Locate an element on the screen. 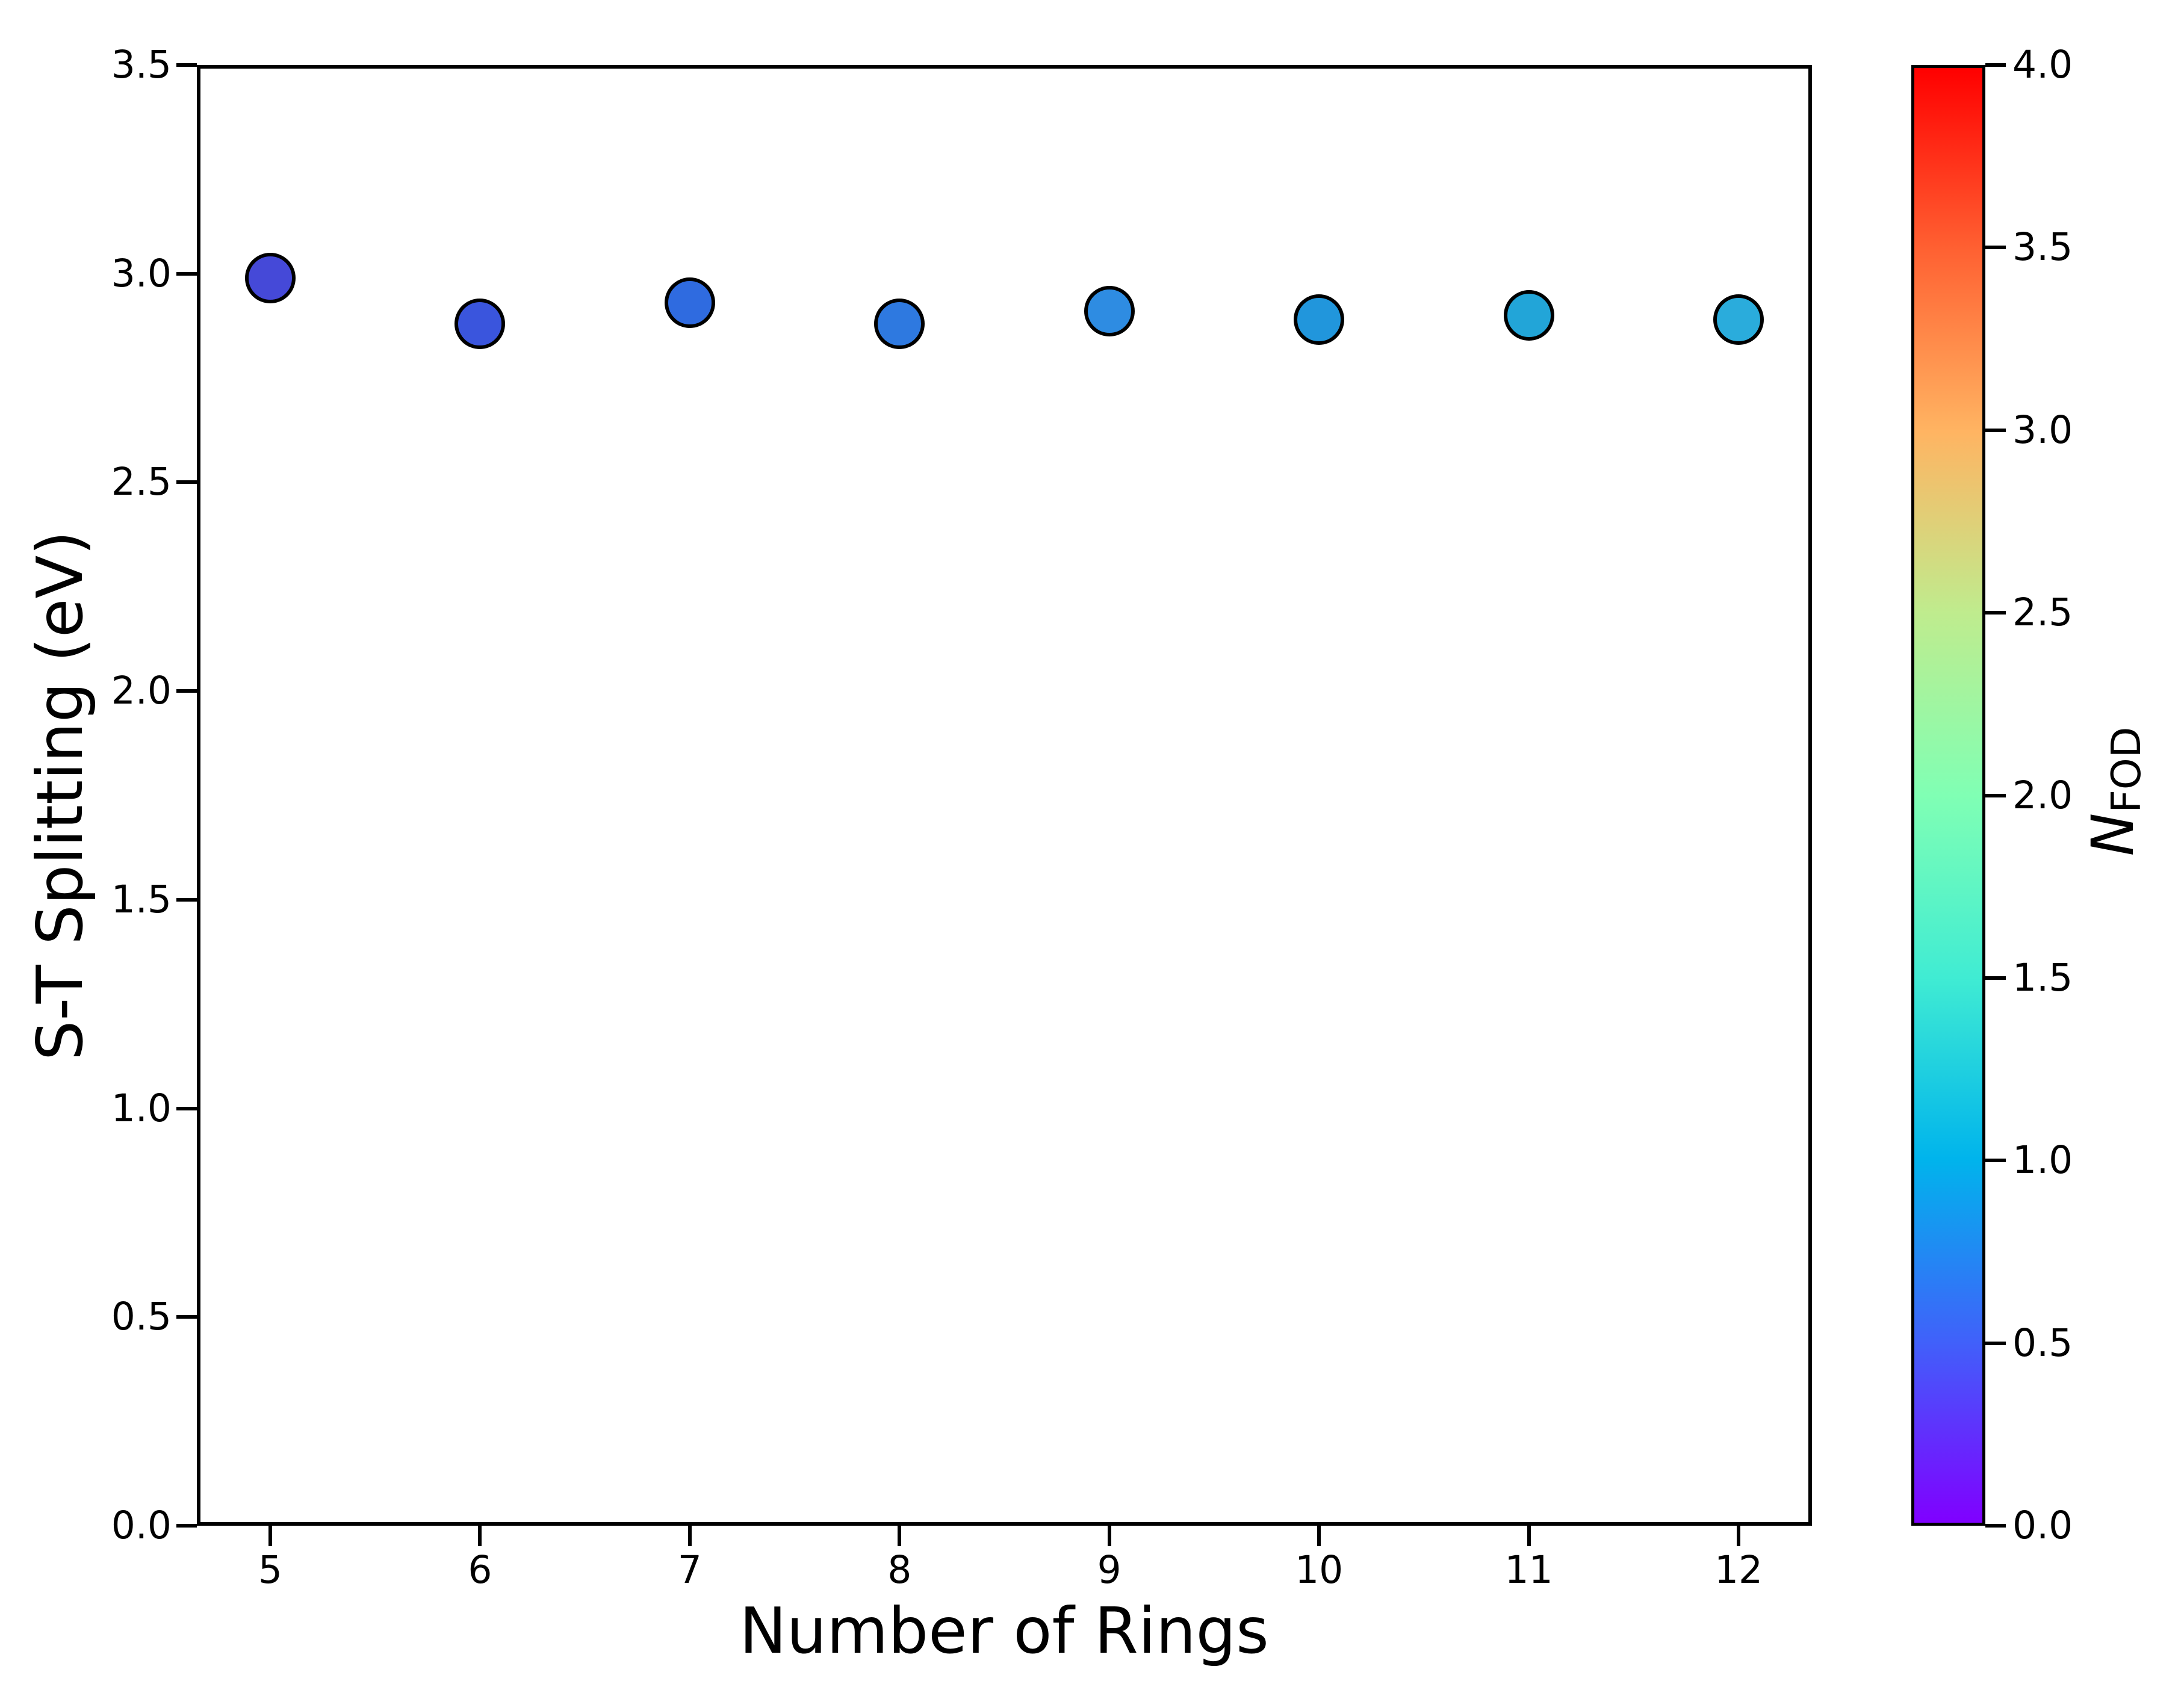  colorbar-tick-label: 0.5 is located at coordinates (2042, 1342).